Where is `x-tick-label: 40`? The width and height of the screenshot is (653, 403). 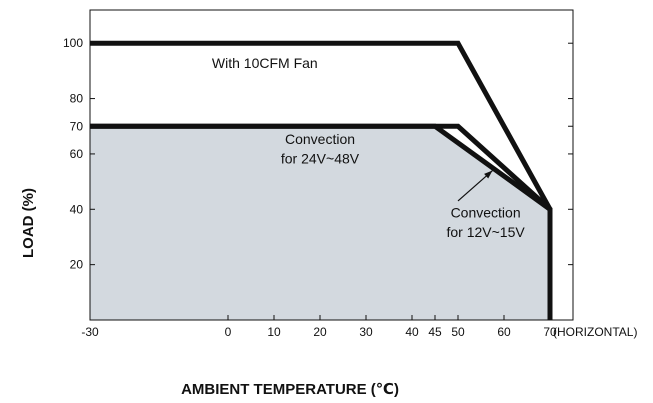 x-tick-label: 40 is located at coordinates (412, 332).